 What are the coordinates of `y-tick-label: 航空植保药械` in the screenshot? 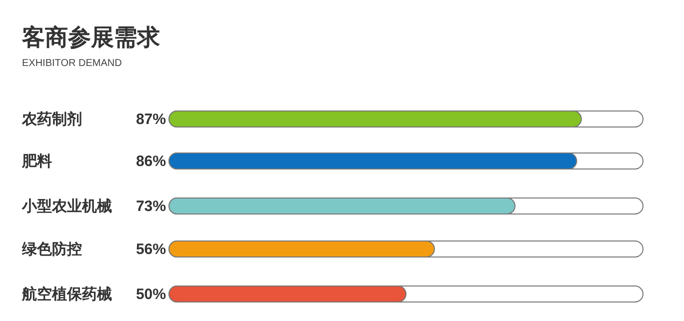 It's located at (66, 294).